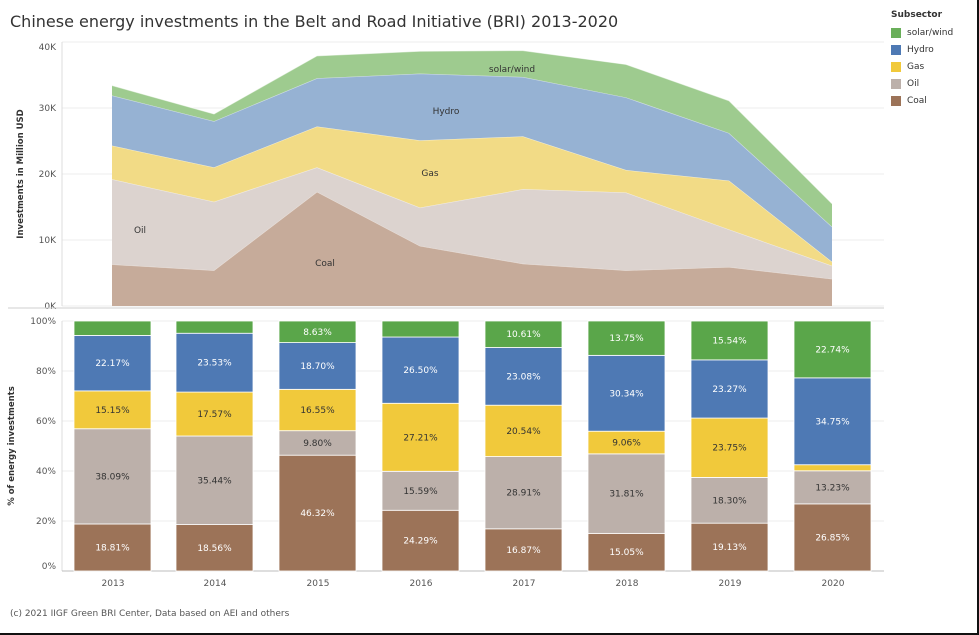  What do you see at coordinates (730, 584) in the screenshot?
I see `bar-xtick-label: 2019` at bounding box center [730, 584].